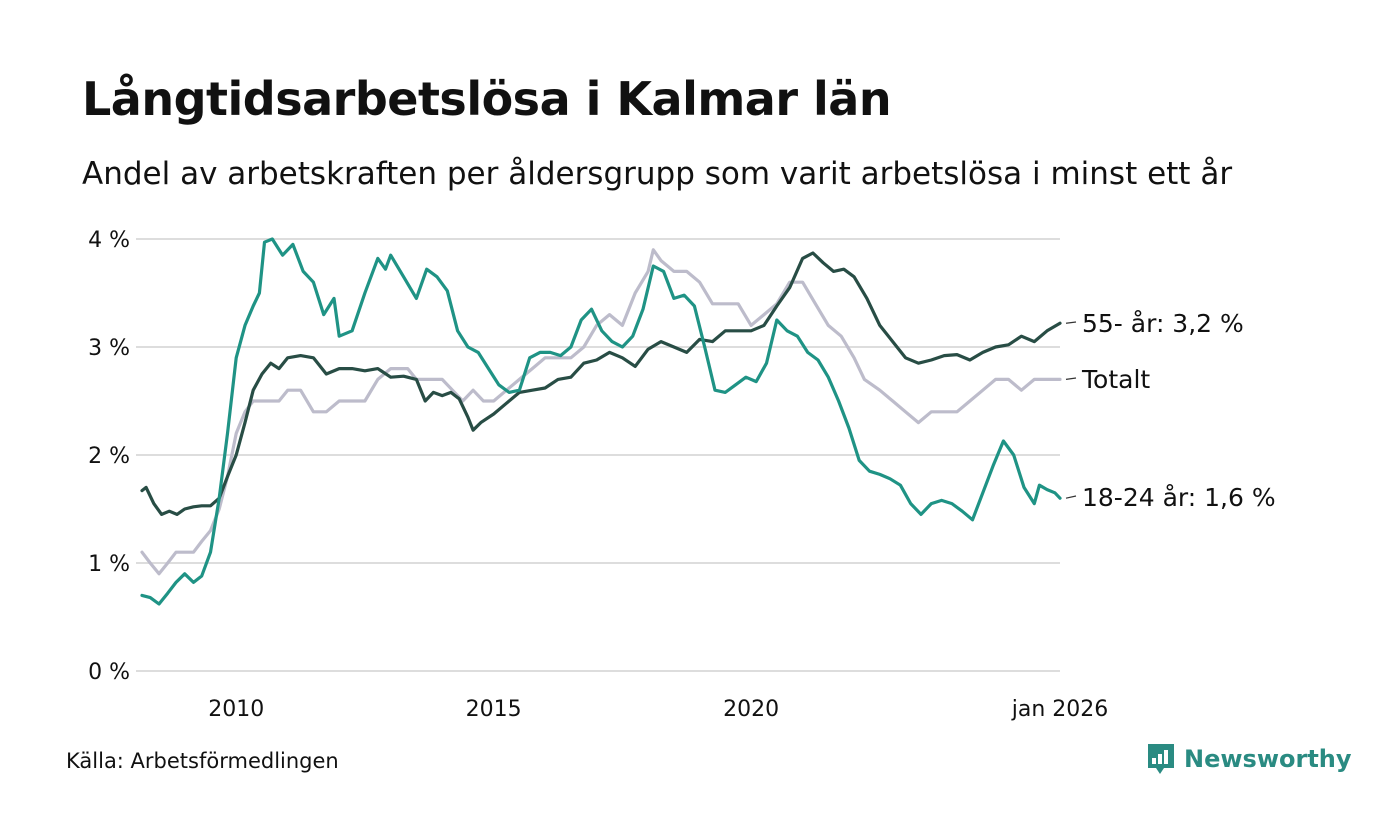 The width and height of the screenshot is (1400, 840). I want to click on series-label: 18-24 år: 1,6 %, so click(1179, 497).